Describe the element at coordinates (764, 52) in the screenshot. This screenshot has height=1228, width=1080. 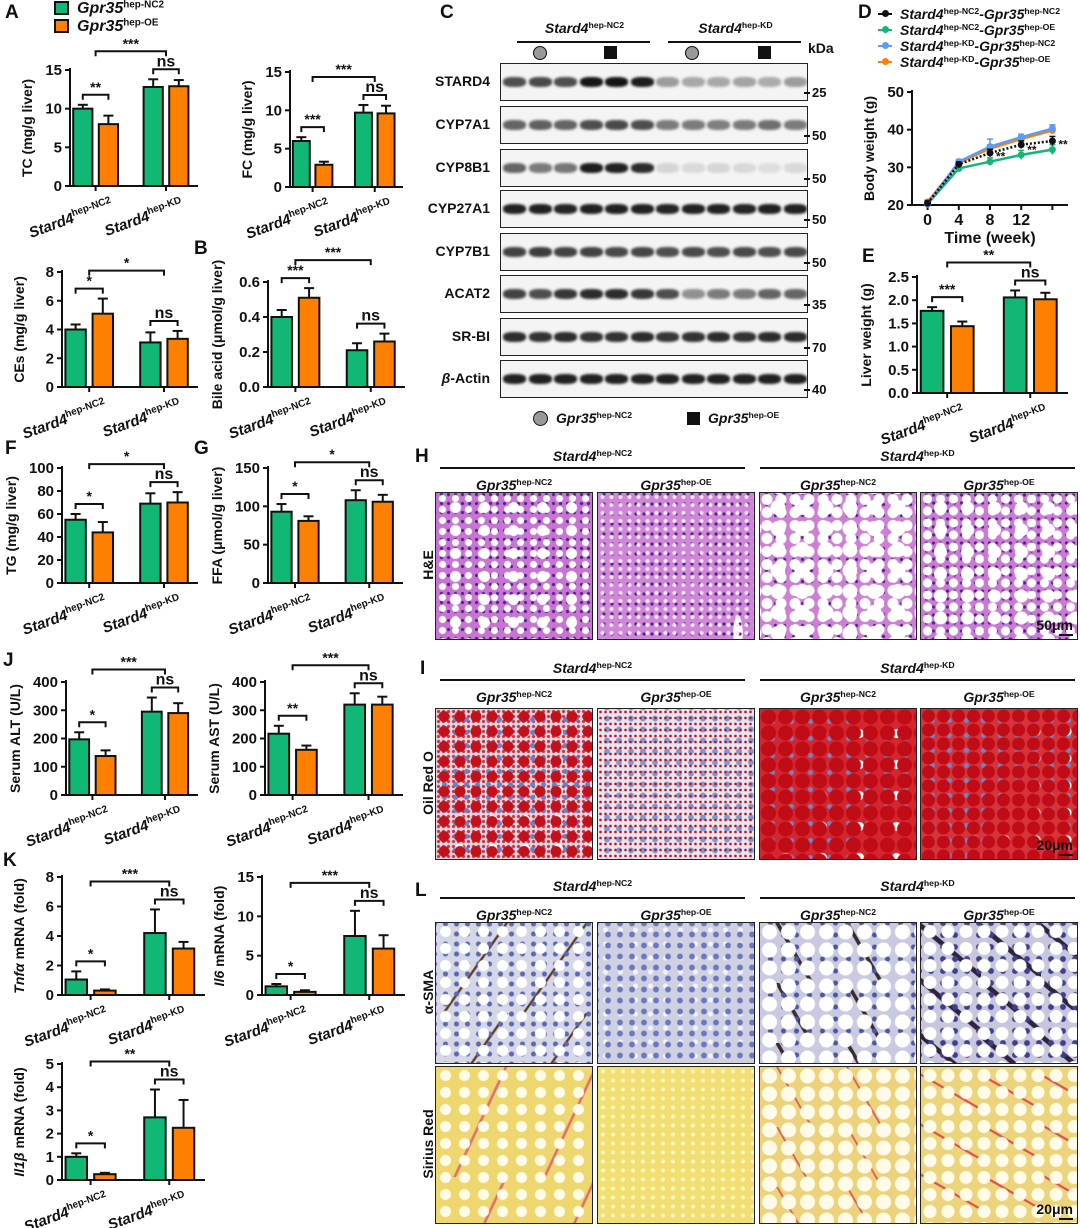
I see `square-marker-icon` at that location.